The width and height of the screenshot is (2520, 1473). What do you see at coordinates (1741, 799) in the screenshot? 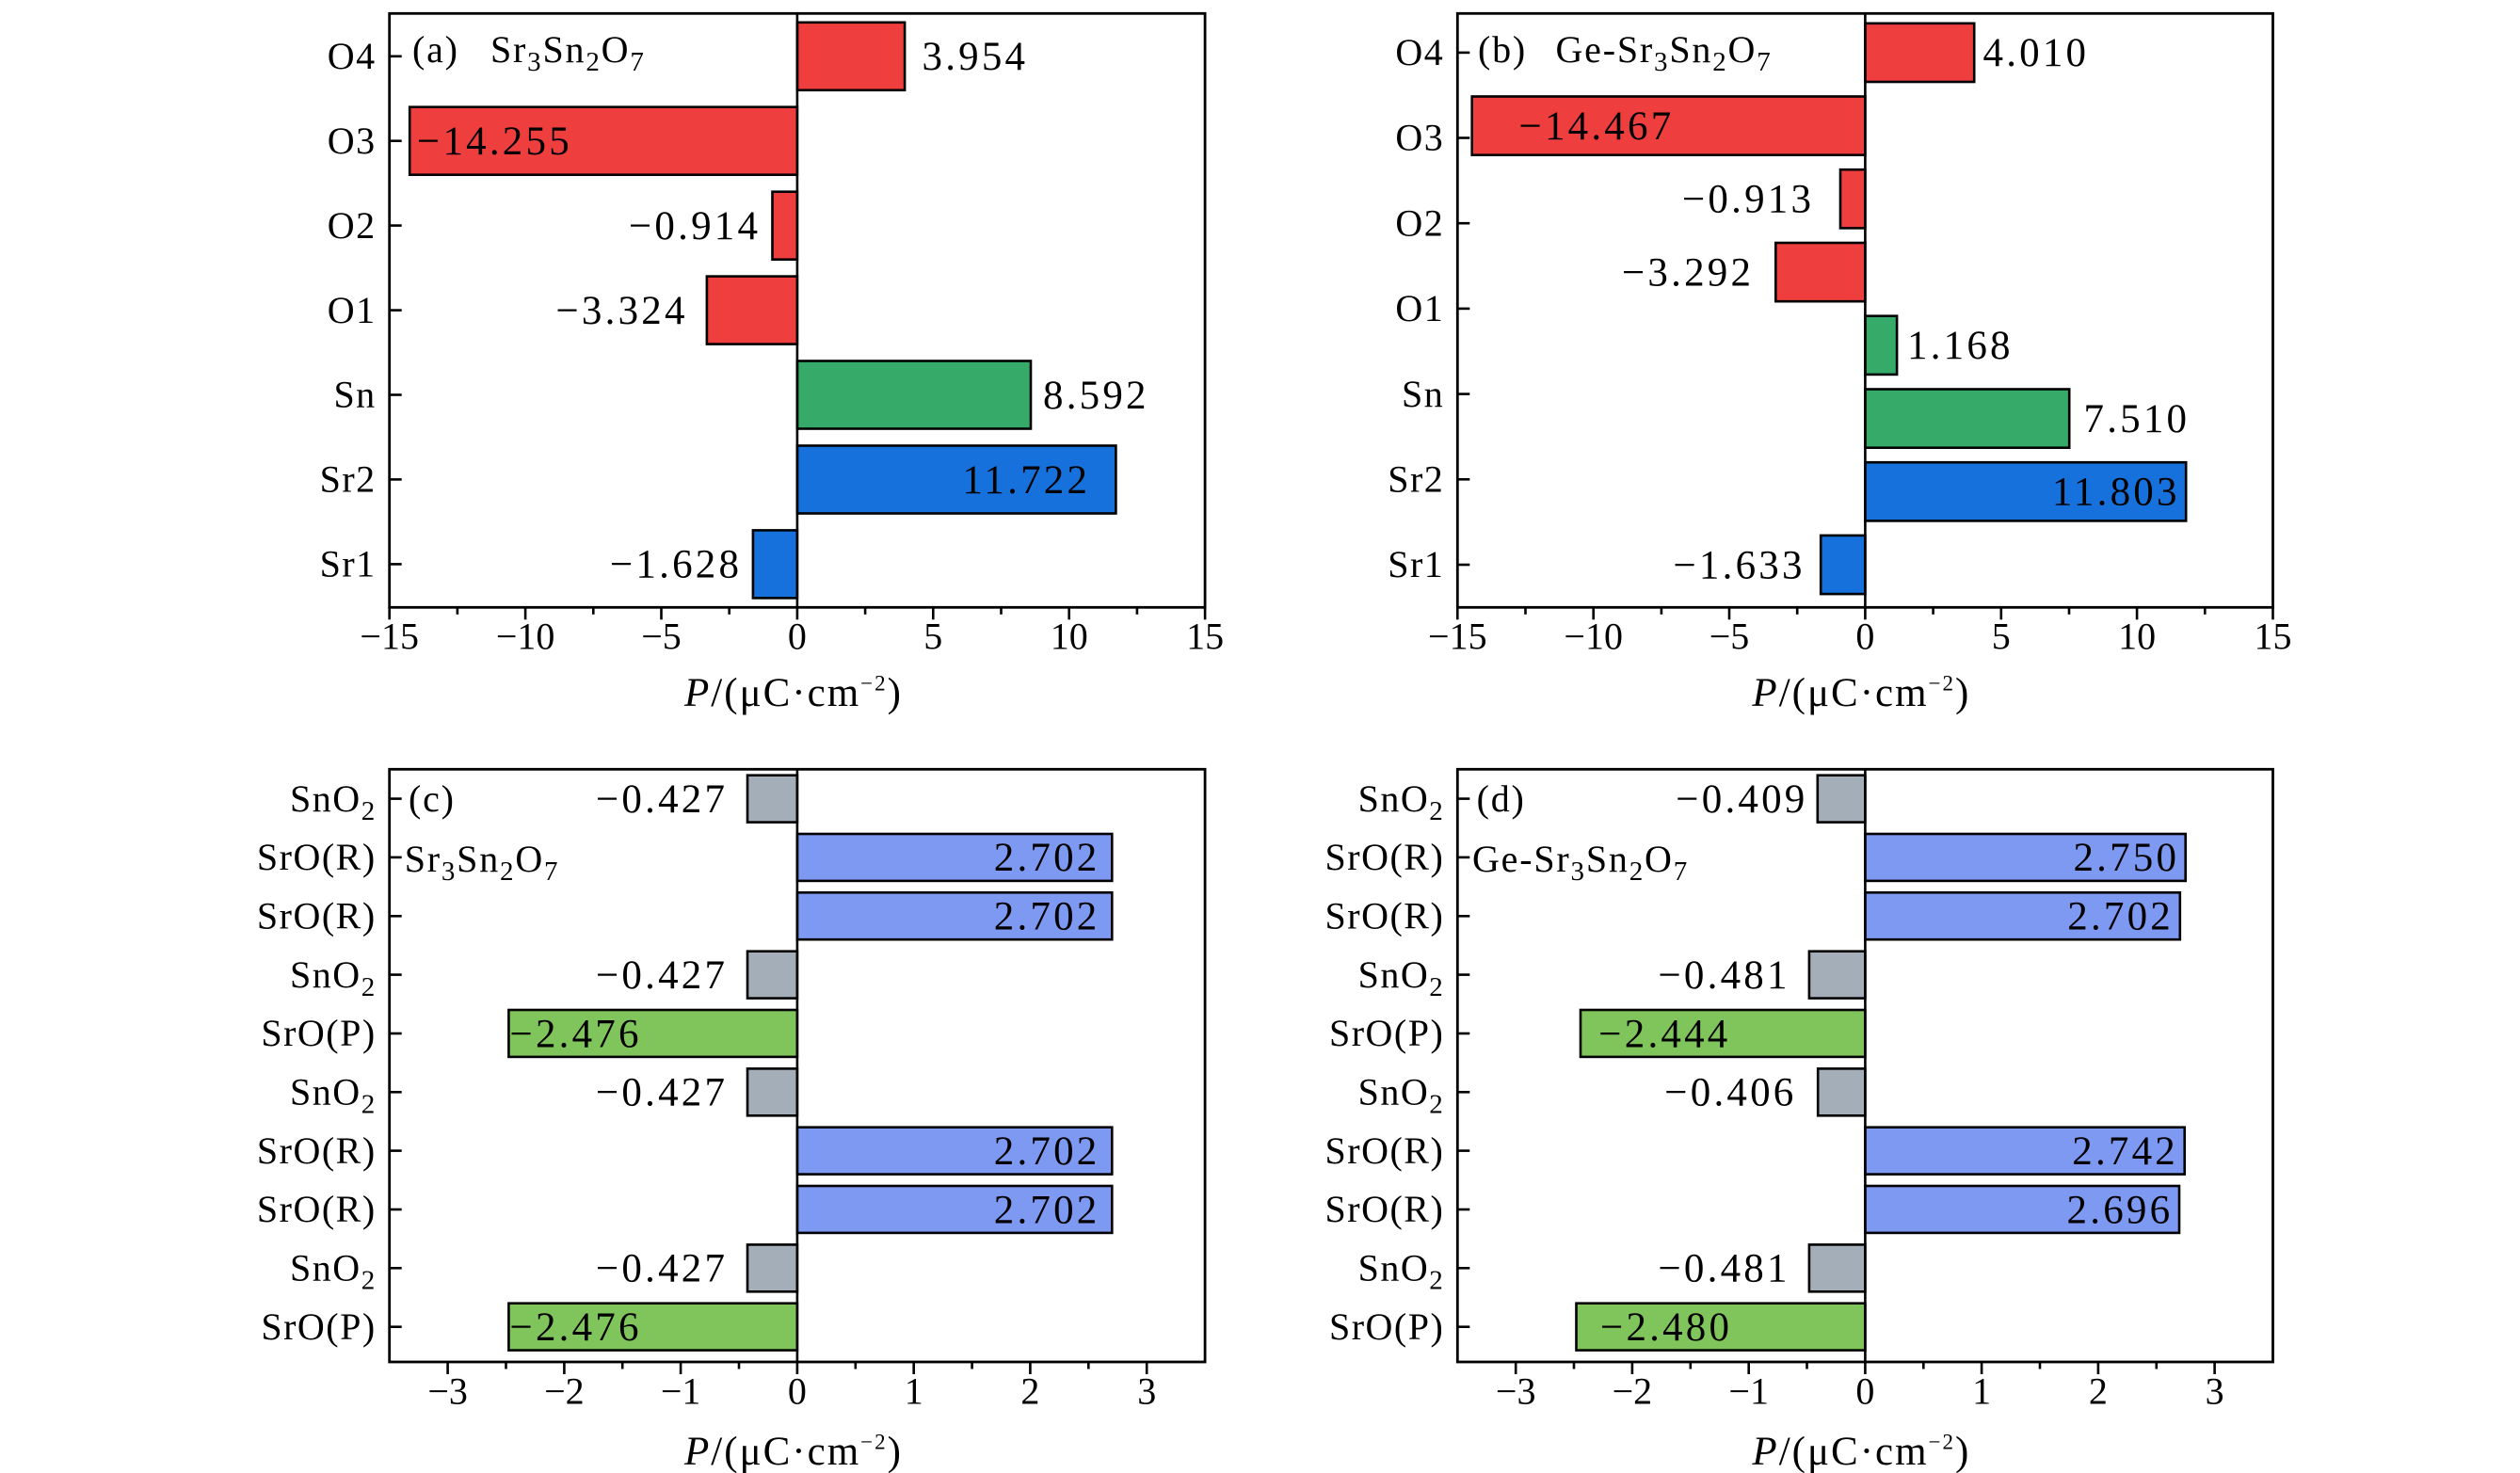
I see `svg-text: −0.409` at bounding box center [1741, 799].